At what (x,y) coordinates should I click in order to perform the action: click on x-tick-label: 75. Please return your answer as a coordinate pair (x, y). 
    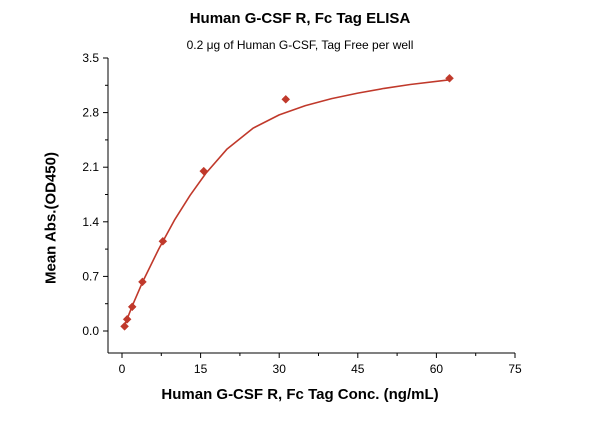
    Looking at the image, I should click on (515, 369).